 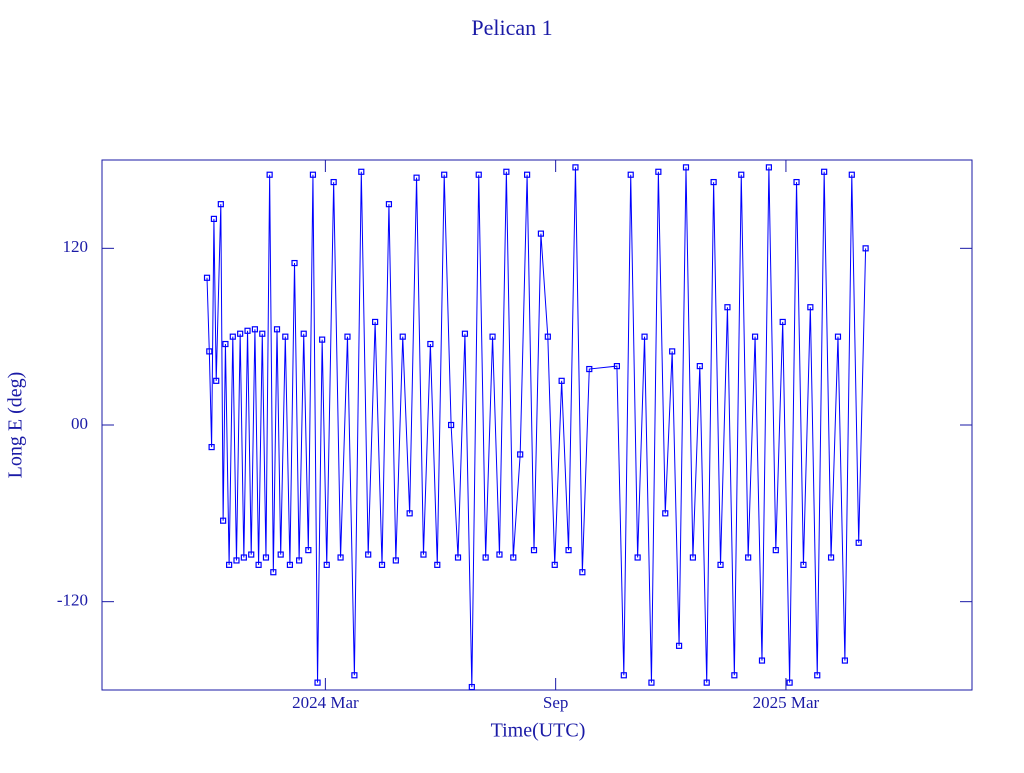 I want to click on x-tick-label: Sep, so click(x=556, y=702).